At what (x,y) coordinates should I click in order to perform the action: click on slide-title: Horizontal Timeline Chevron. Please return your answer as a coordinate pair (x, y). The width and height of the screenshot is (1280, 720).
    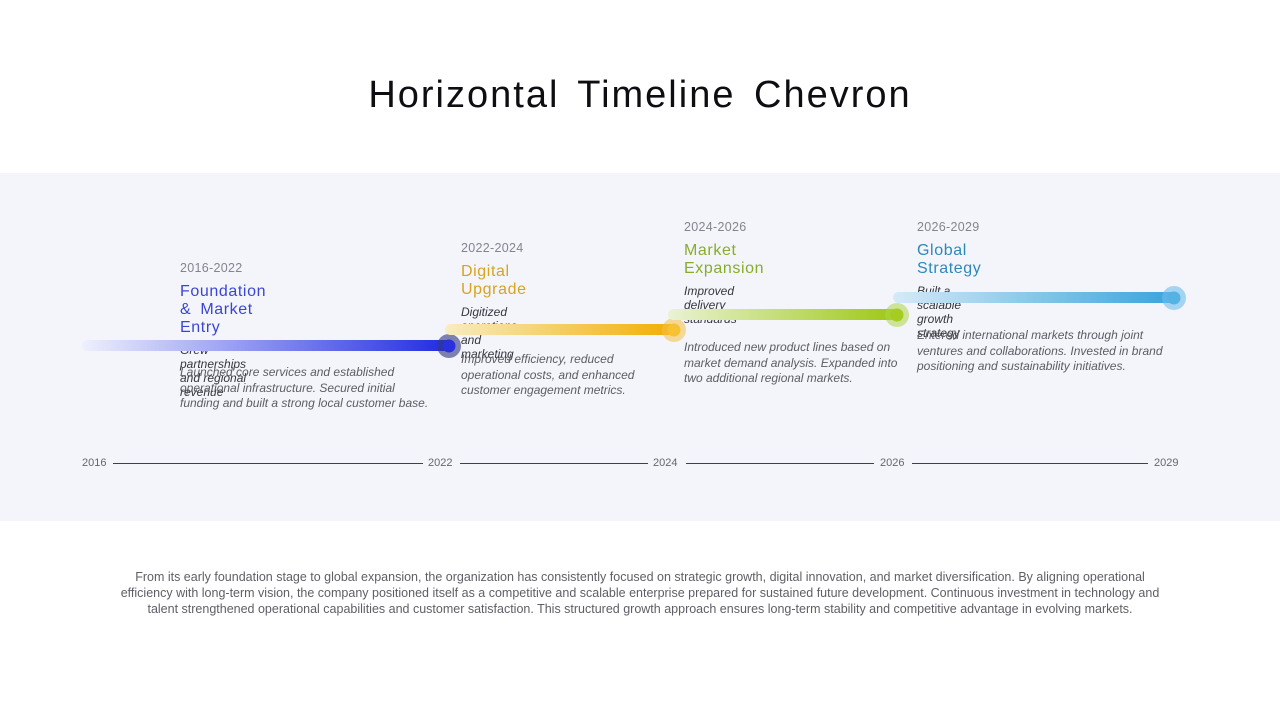
    Looking at the image, I should click on (640, 95).